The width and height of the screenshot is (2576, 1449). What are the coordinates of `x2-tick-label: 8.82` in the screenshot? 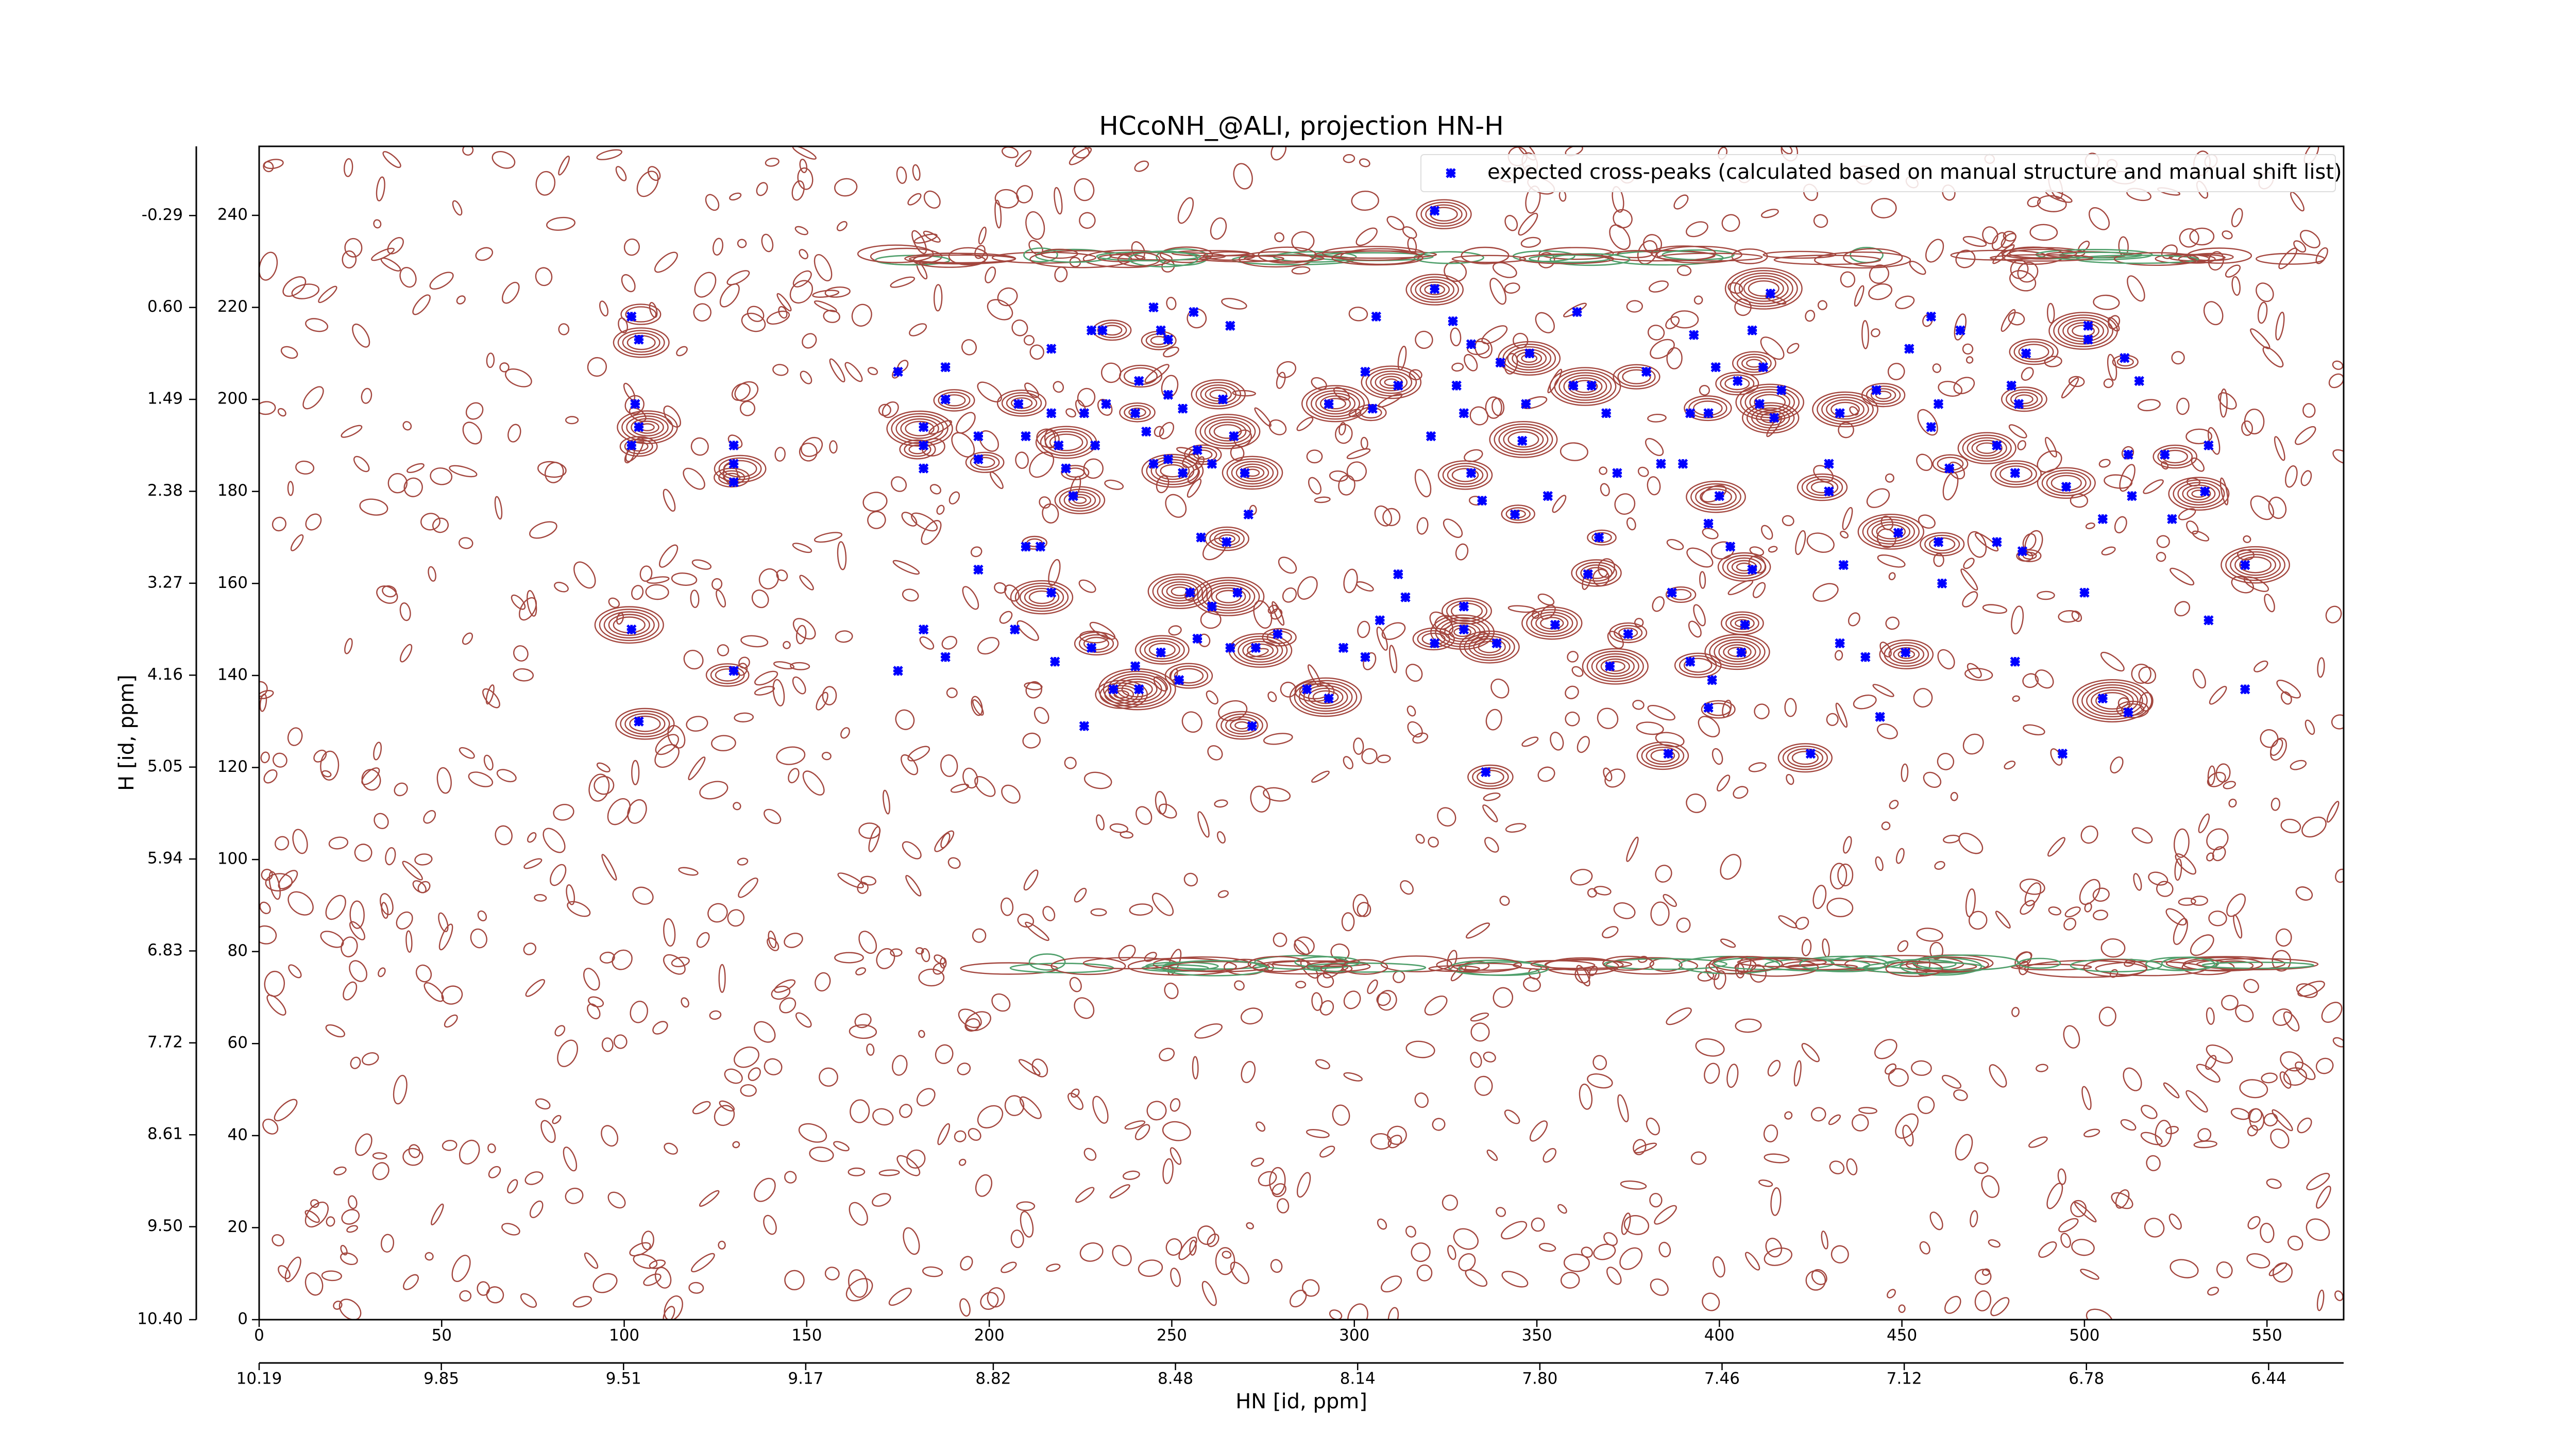 It's located at (993, 1379).